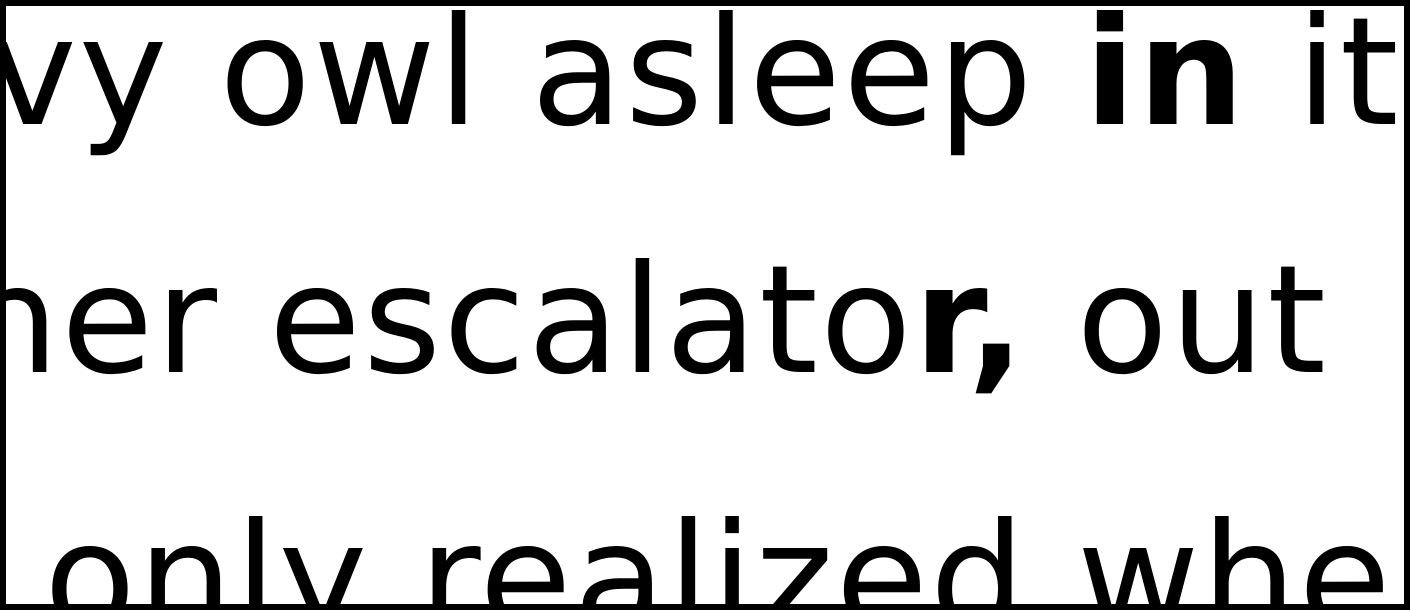  I want to click on text-segment-bold: in, so click(1165, 80).